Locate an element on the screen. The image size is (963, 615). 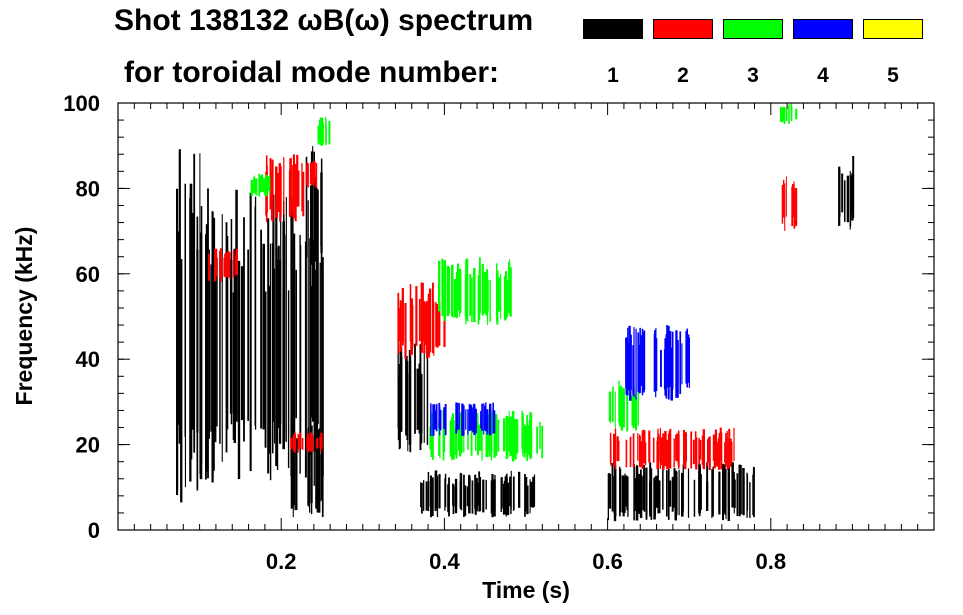
x-tick-label: 0.6 is located at coordinates (607, 561).